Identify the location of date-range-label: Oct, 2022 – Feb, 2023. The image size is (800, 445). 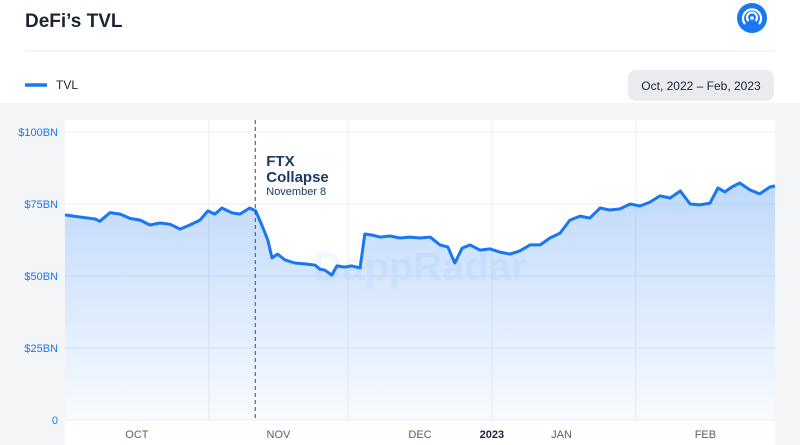
(701, 86).